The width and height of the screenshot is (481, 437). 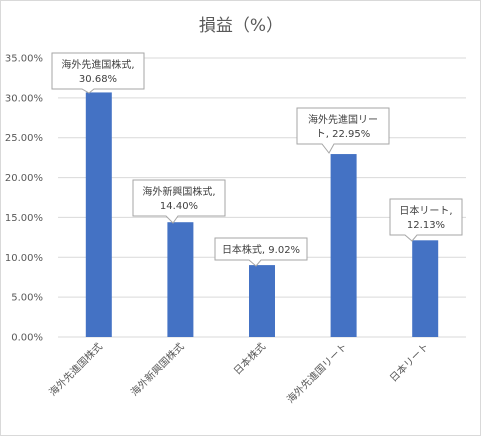 I want to click on data-label-callout: 日本株式, 9.02%, so click(x=261, y=252).